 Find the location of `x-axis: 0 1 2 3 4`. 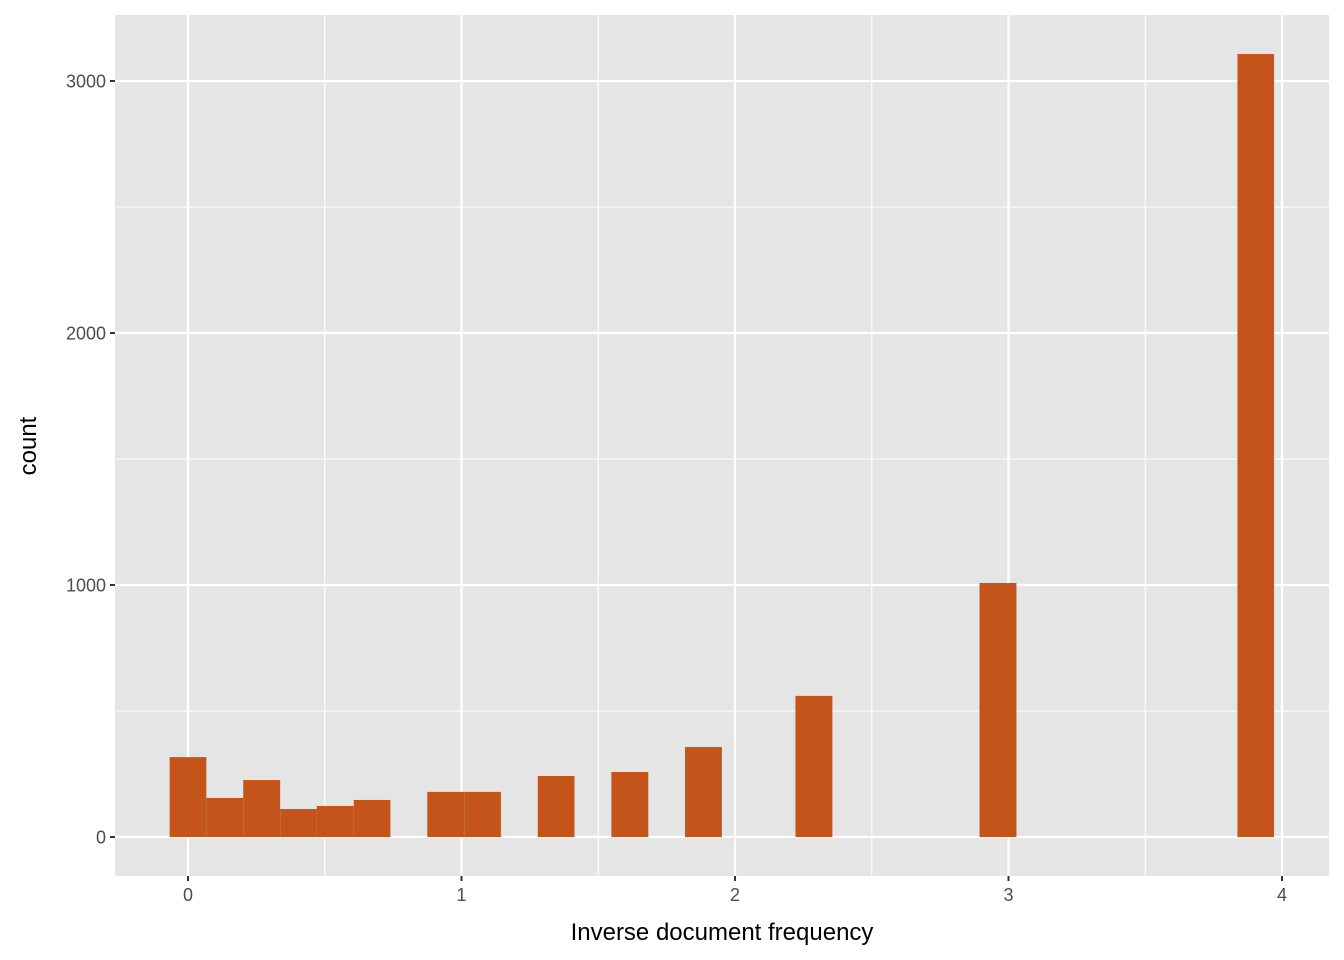

x-axis: 0 1 2 3 4 is located at coordinates (735, 890).